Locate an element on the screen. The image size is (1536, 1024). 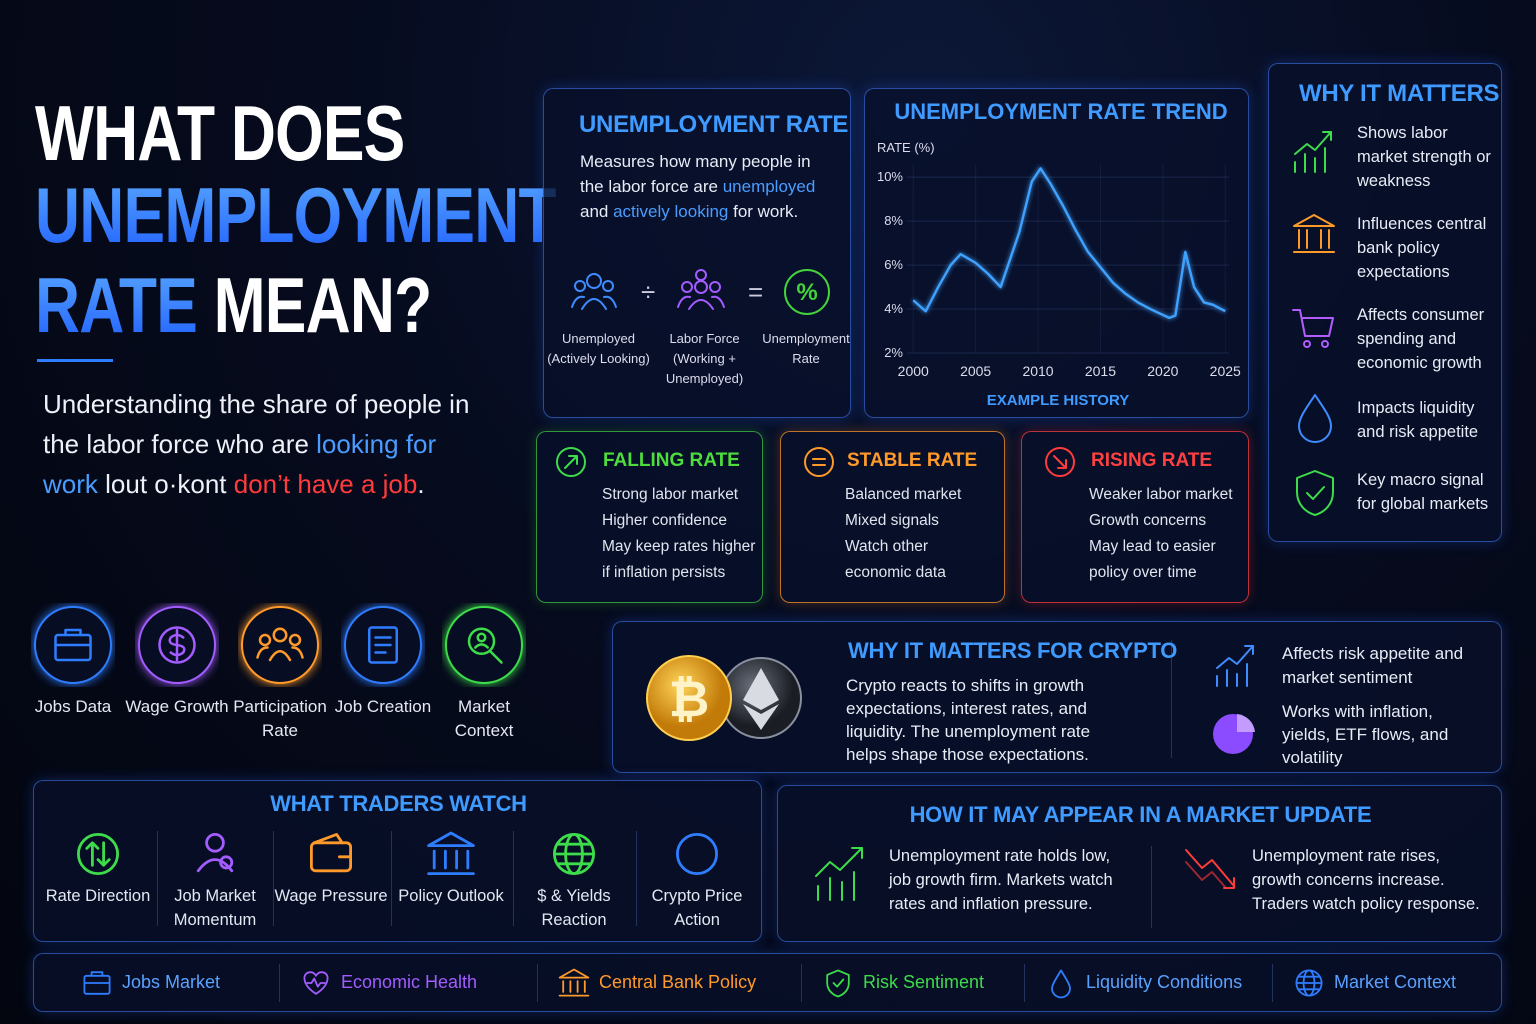
text: for work. is located at coordinates (763, 211).